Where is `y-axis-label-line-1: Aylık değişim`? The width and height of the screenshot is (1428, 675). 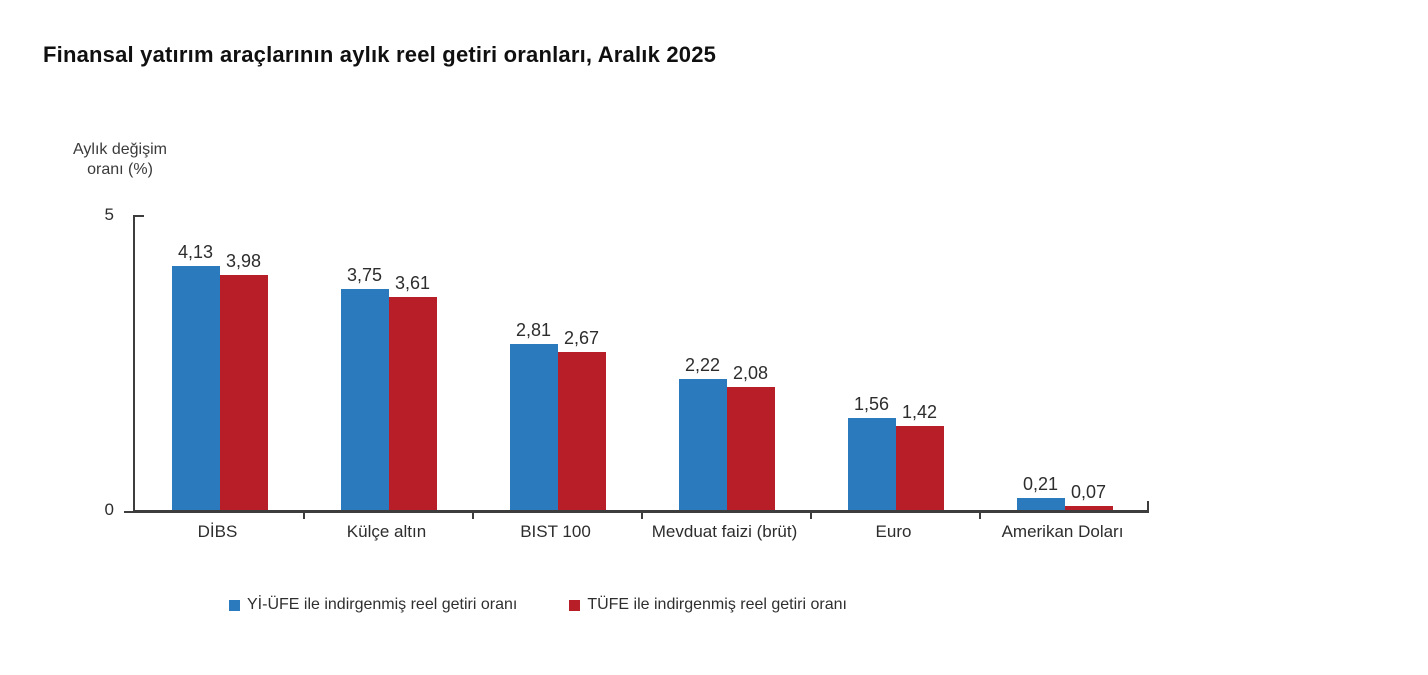 y-axis-label-line-1: Aylık değişim is located at coordinates (120, 149).